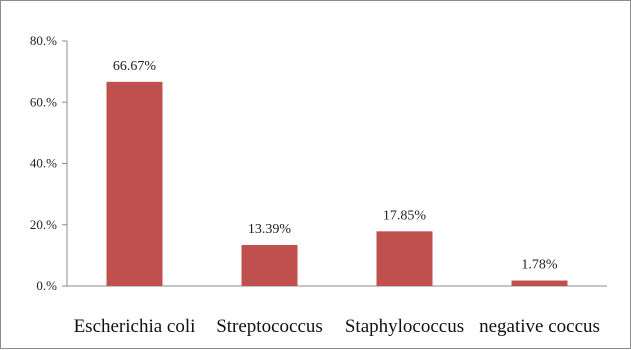 The height and width of the screenshot is (350, 631). I want to click on bar-value-label: 1.78%, so click(539, 265).